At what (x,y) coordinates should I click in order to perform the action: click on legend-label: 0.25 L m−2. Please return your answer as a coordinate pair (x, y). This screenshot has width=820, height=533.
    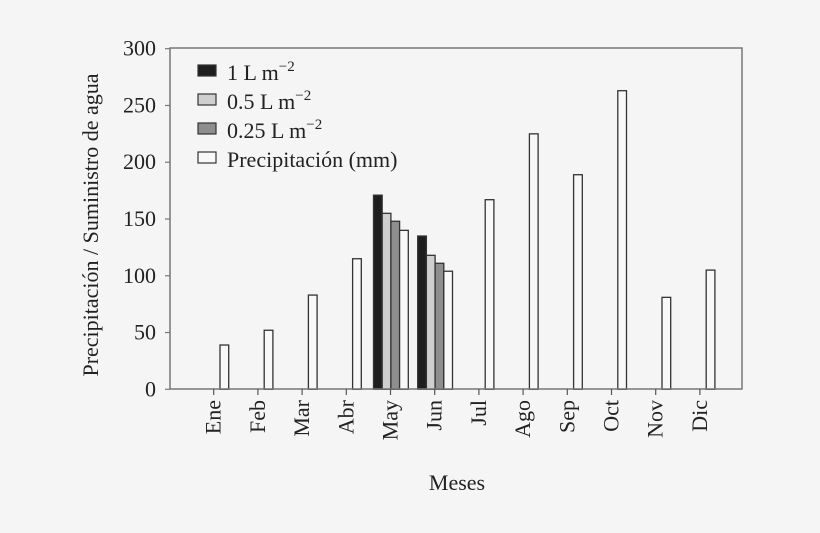
    Looking at the image, I should click on (274, 130).